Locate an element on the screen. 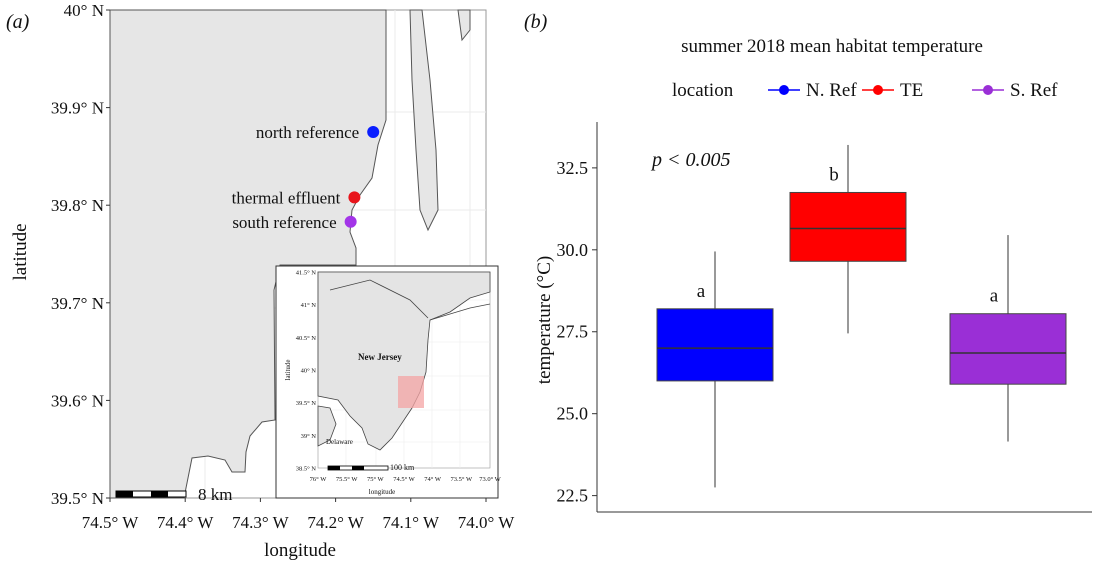 Image resolution: width=1100 pixels, height=561 pixels. legend-items: N. Ref TE S. Ref is located at coordinates (913, 90).